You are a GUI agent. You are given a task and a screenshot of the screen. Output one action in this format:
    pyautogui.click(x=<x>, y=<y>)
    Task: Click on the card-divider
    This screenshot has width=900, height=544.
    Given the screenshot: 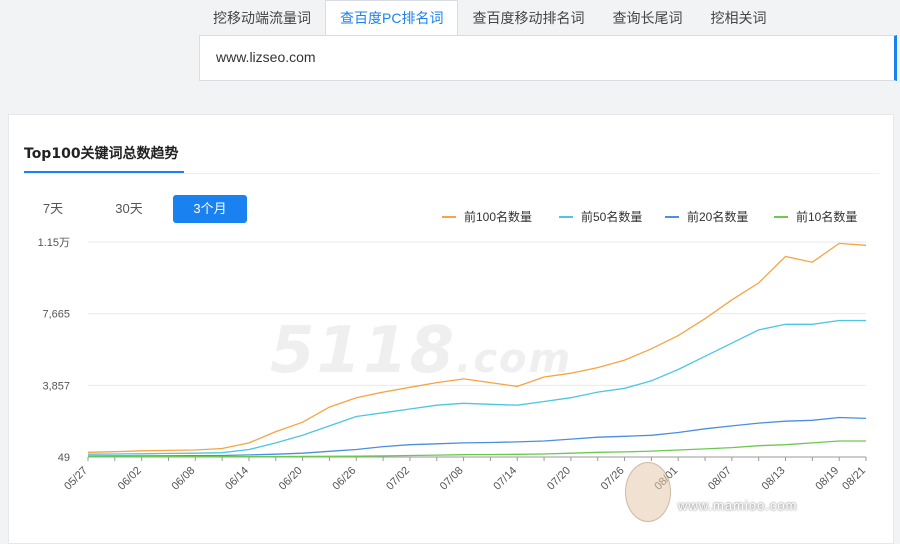 What is the action you would take?
    pyautogui.click(x=451, y=173)
    